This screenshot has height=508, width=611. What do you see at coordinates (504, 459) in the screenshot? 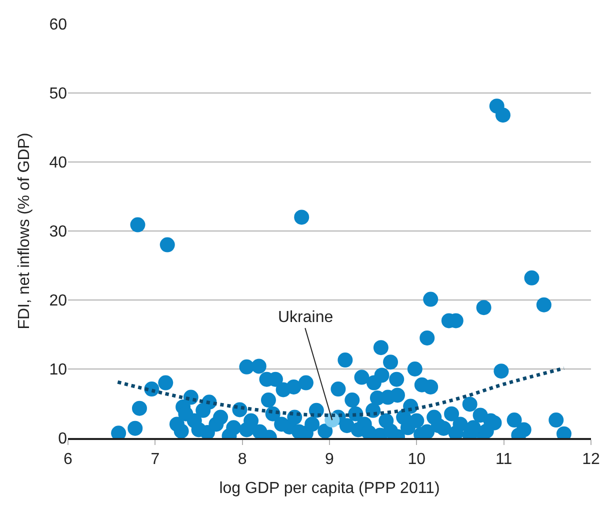
I see `x-tick-label: 11` at bounding box center [504, 459].